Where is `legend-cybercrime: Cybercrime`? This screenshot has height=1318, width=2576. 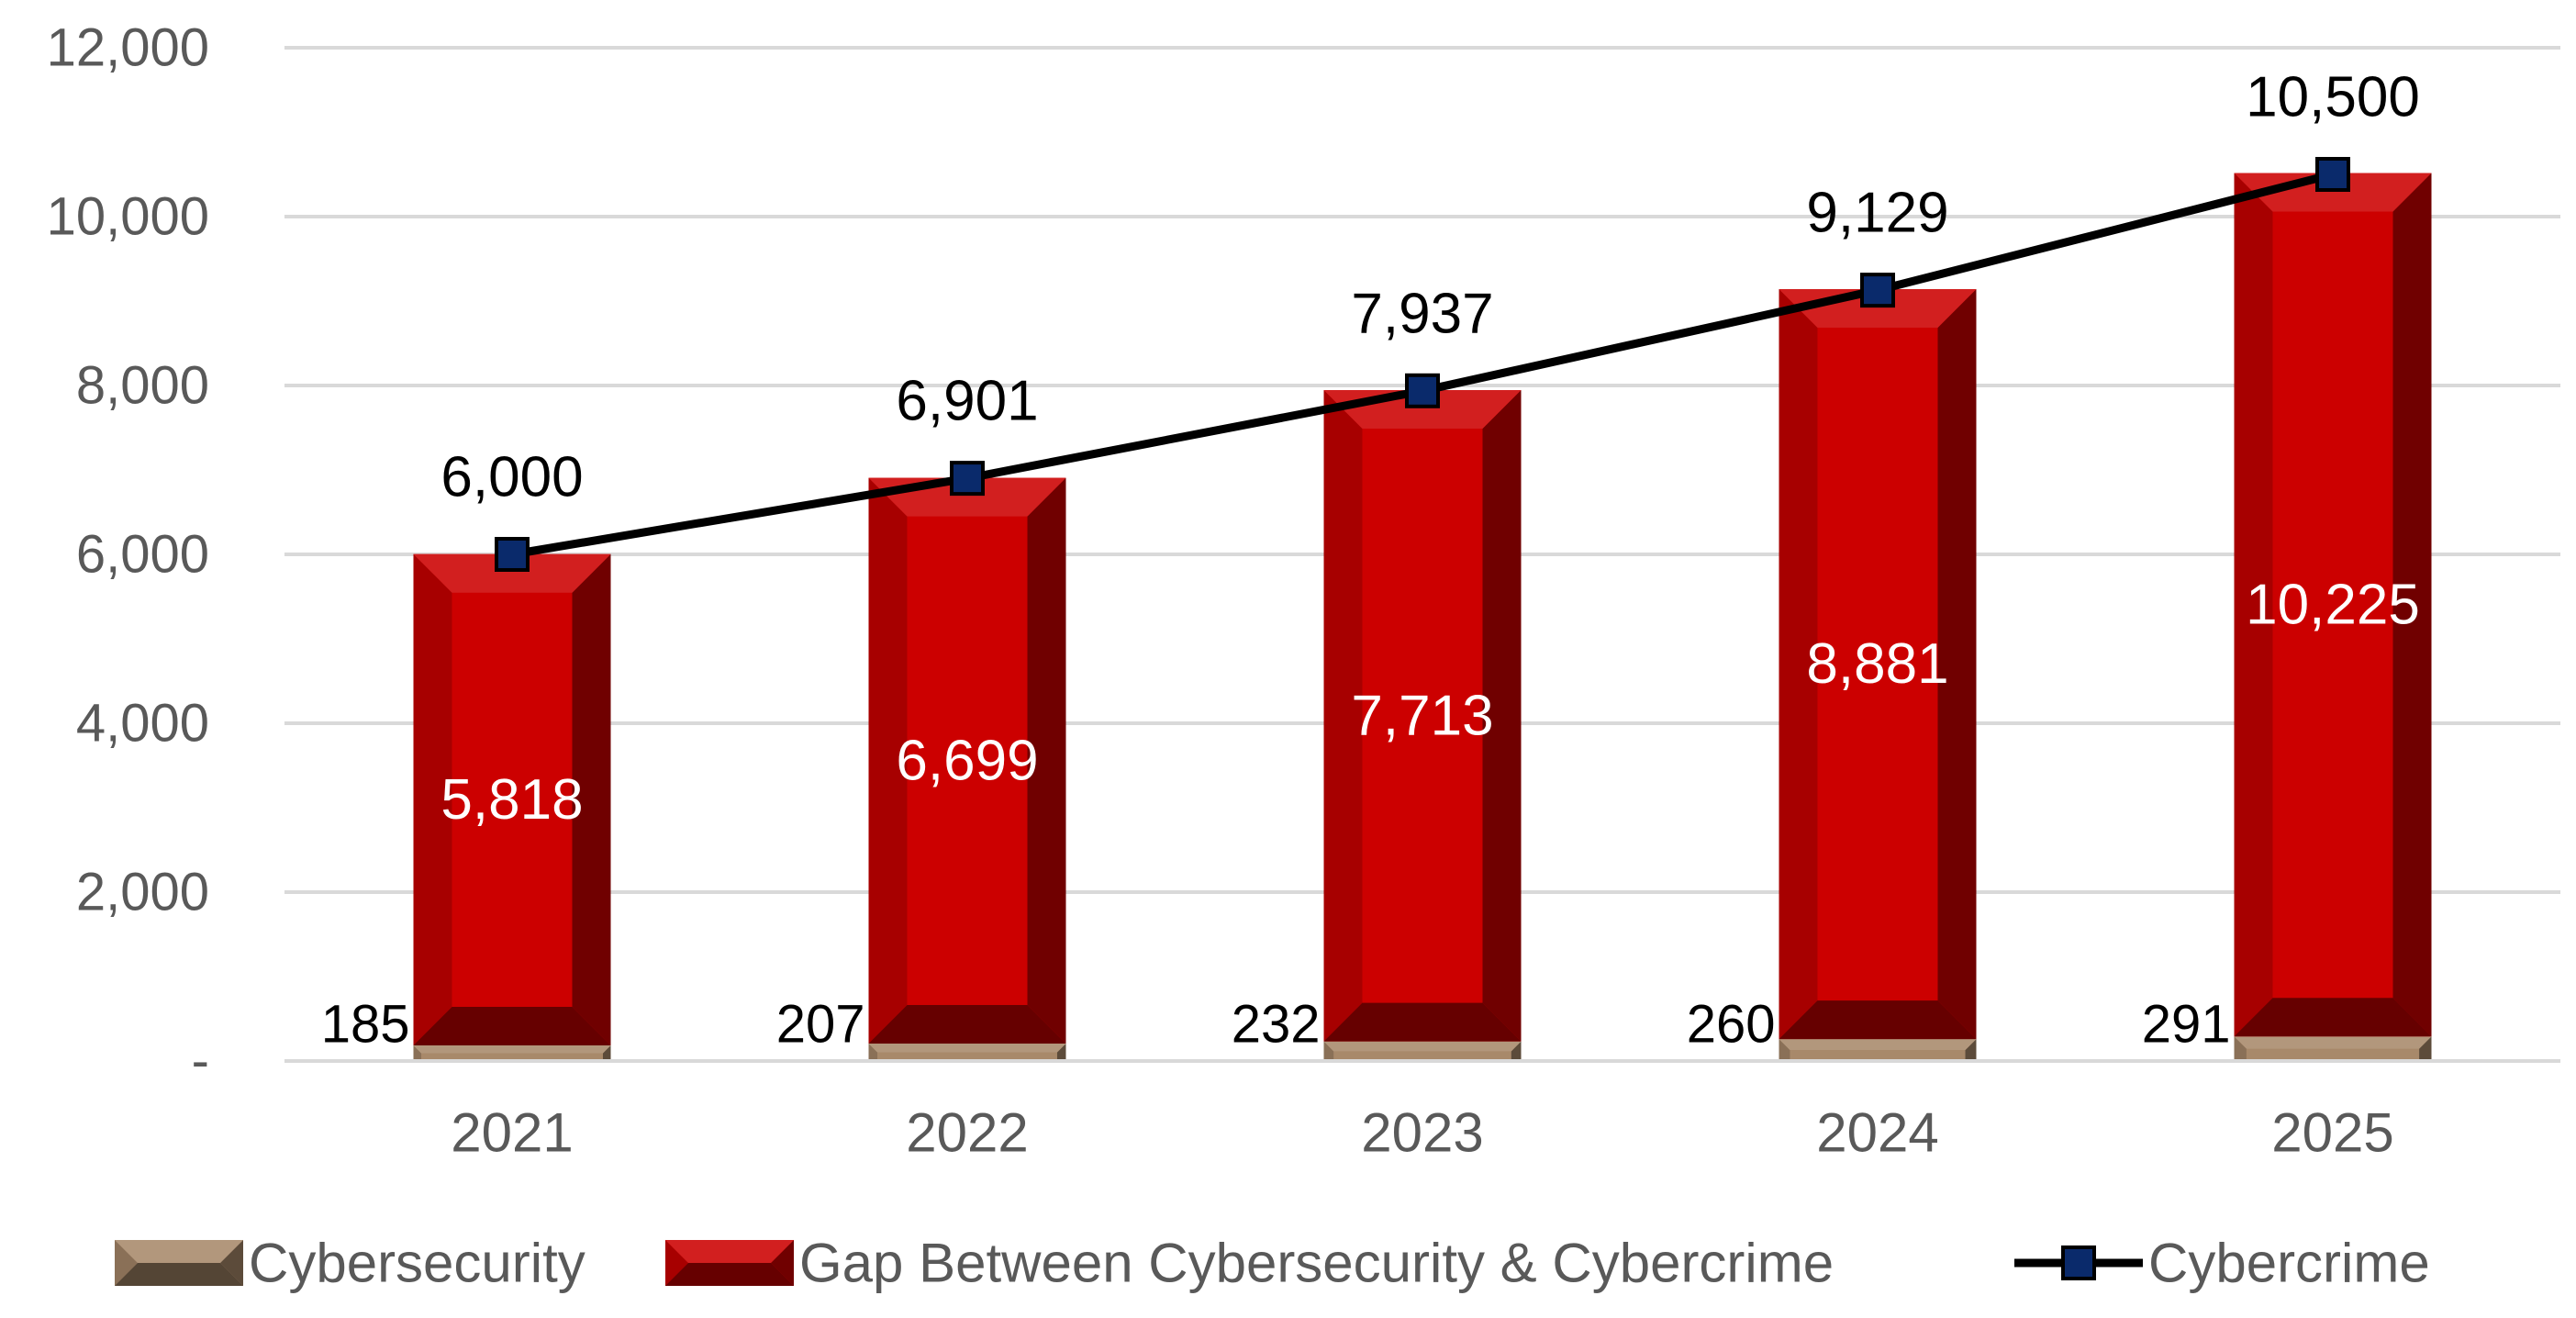 legend-cybercrime: Cybercrime is located at coordinates (2222, 1263).